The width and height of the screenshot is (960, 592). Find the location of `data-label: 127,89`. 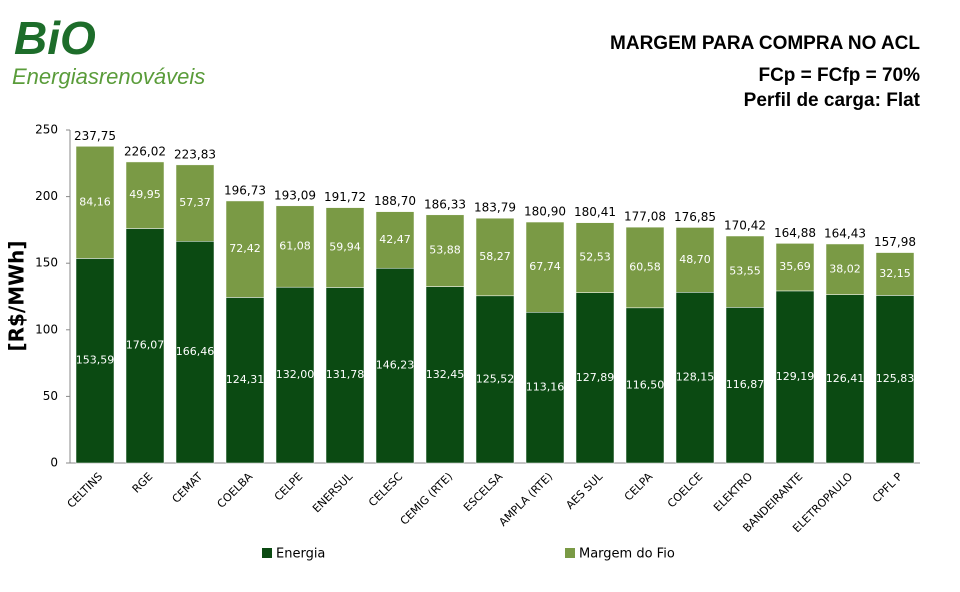

data-label: 127,89 is located at coordinates (595, 377).